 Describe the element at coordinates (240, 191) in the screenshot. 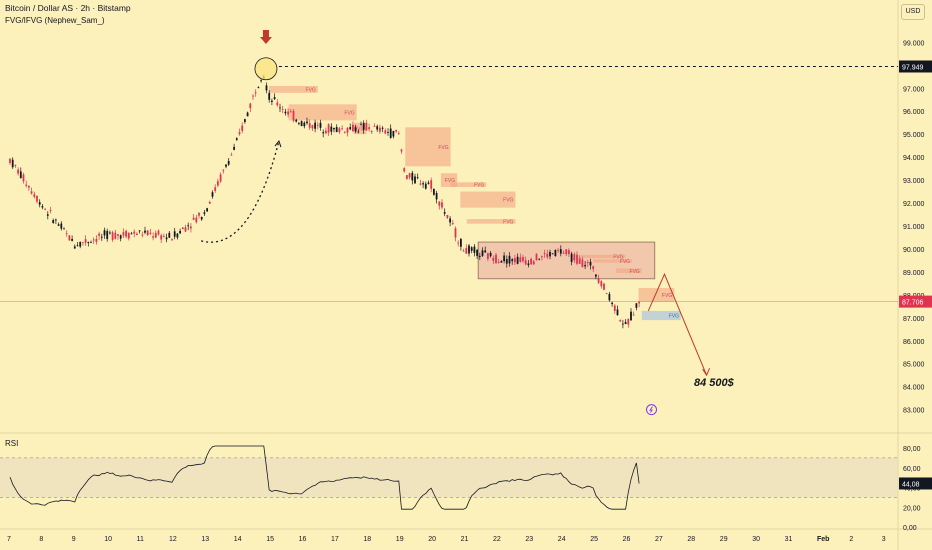

I see `momentum-curve` at that location.